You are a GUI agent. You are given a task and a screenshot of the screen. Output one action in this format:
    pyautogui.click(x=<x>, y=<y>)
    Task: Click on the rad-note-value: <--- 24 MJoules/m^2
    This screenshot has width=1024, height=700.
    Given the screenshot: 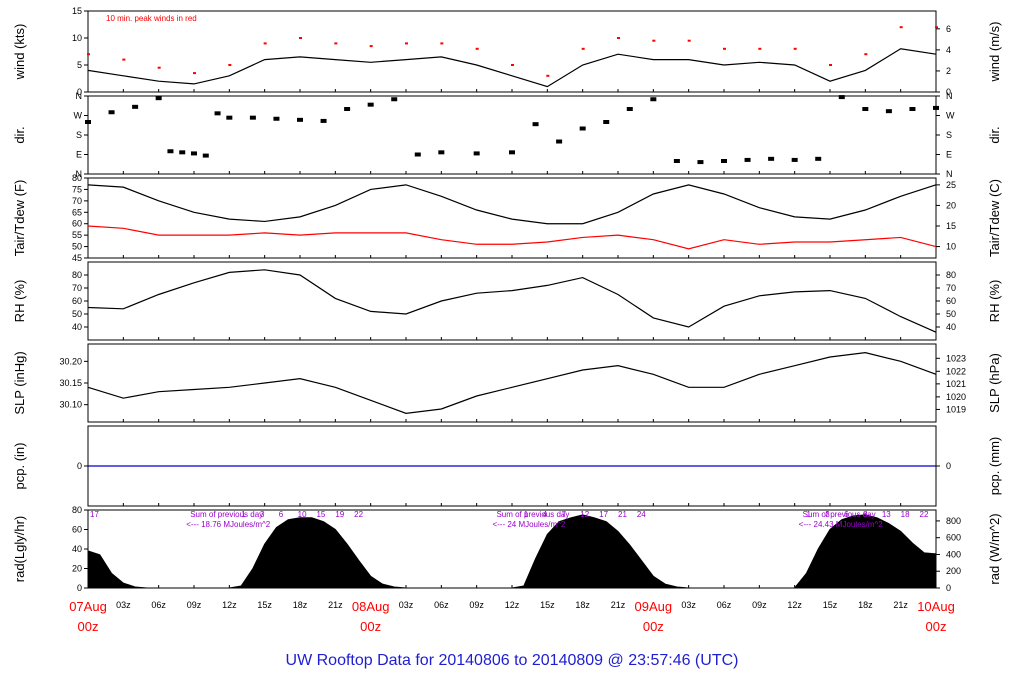 What is the action you would take?
    pyautogui.click(x=528, y=524)
    